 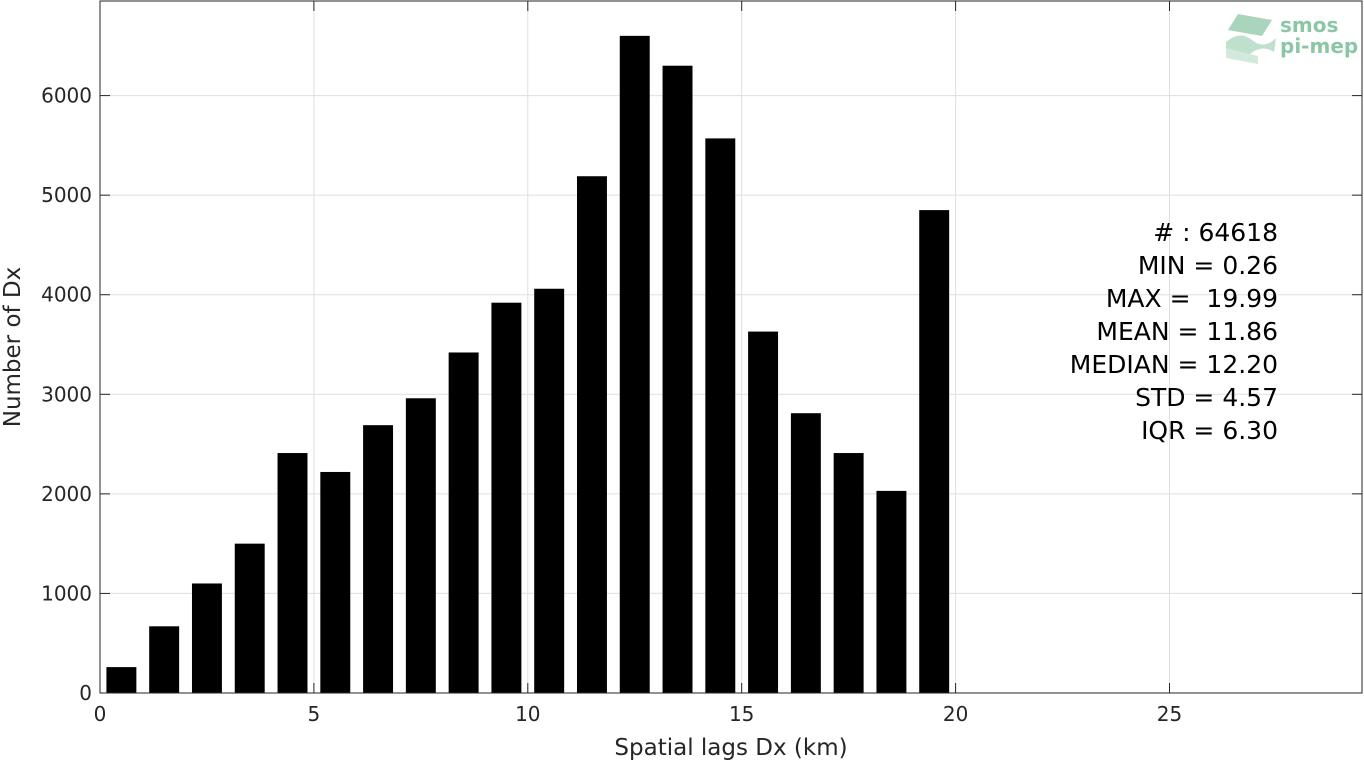 What do you see at coordinates (66, 96) in the screenshot?
I see `y-tick-label: 6000` at bounding box center [66, 96].